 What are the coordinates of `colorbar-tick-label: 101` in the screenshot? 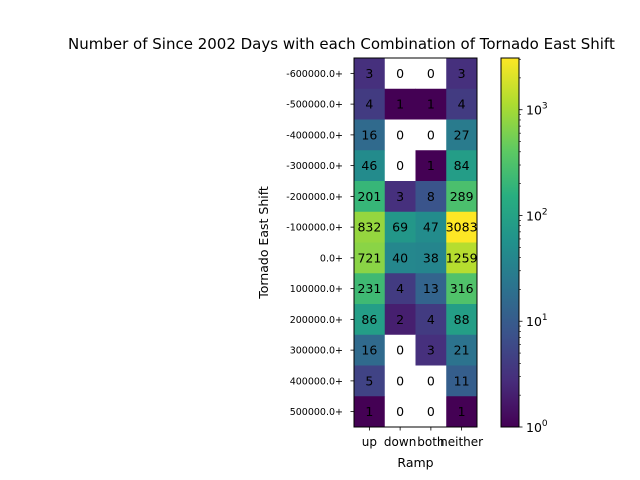 It's located at (537, 321).